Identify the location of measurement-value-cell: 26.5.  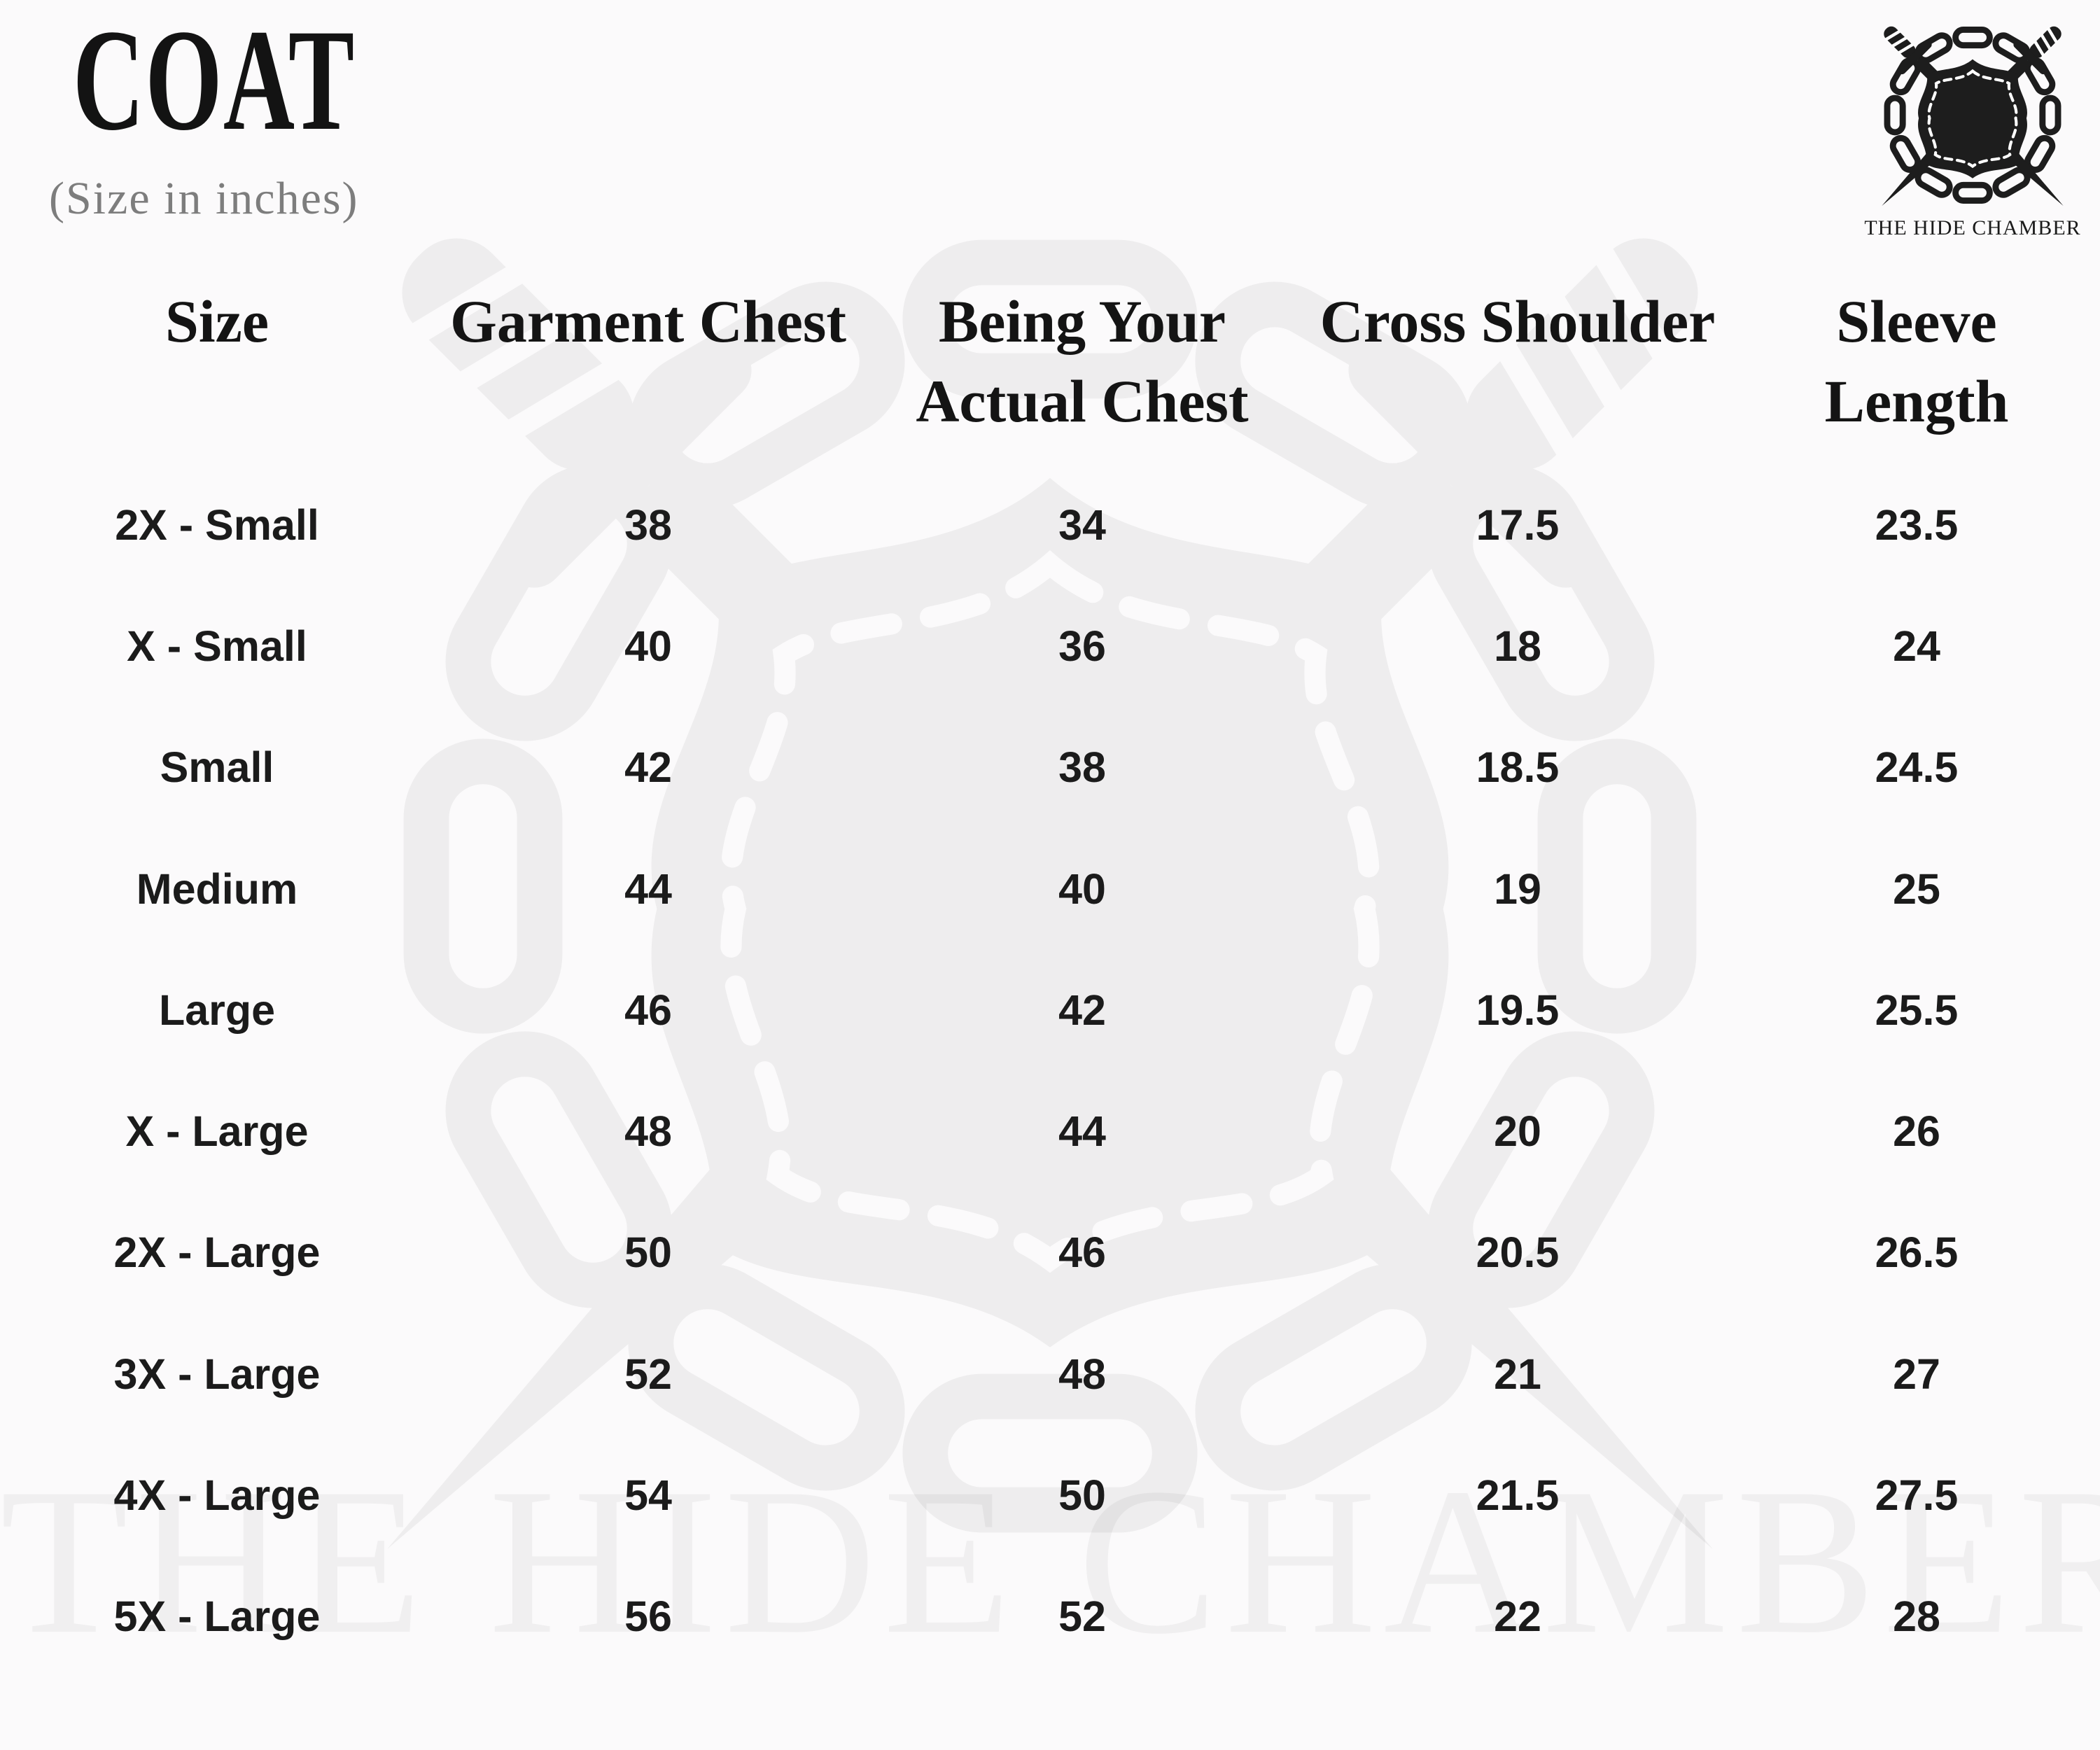
(1917, 1252).